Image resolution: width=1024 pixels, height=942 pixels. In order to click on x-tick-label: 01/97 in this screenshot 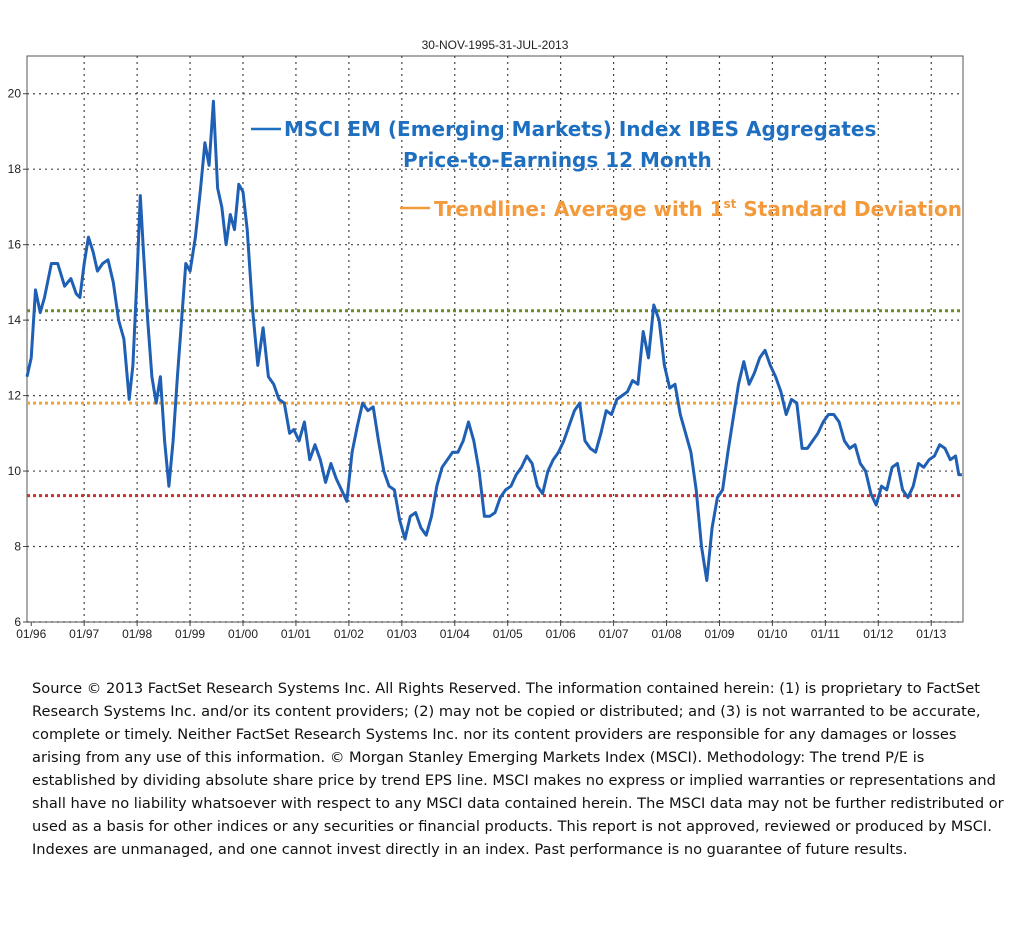, I will do `click(84, 634)`.